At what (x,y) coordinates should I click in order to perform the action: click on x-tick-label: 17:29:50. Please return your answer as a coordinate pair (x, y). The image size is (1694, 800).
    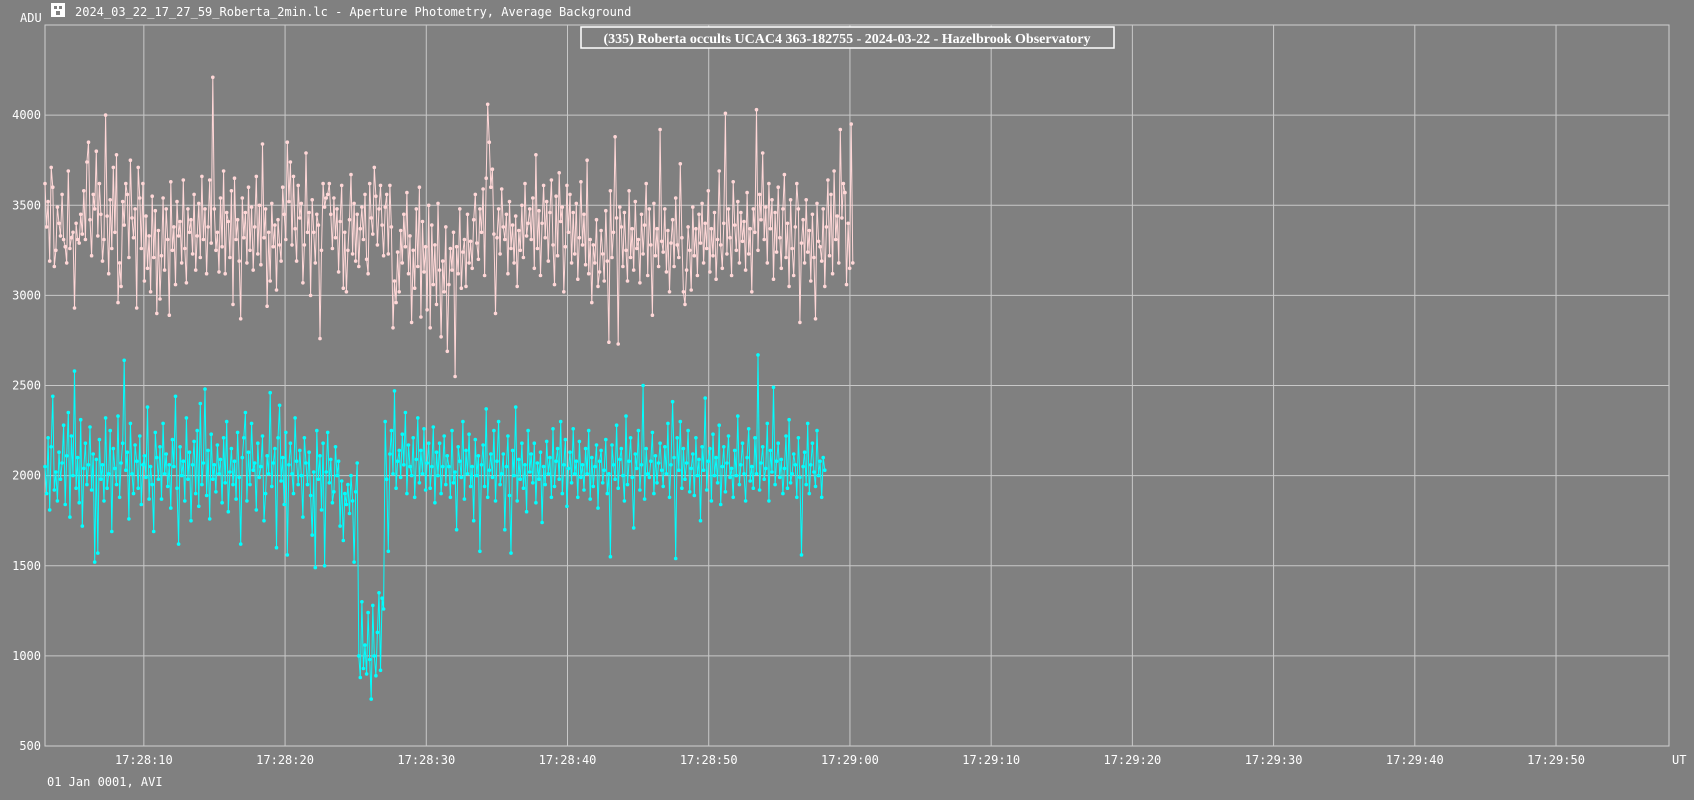
    Looking at the image, I should click on (1556, 760).